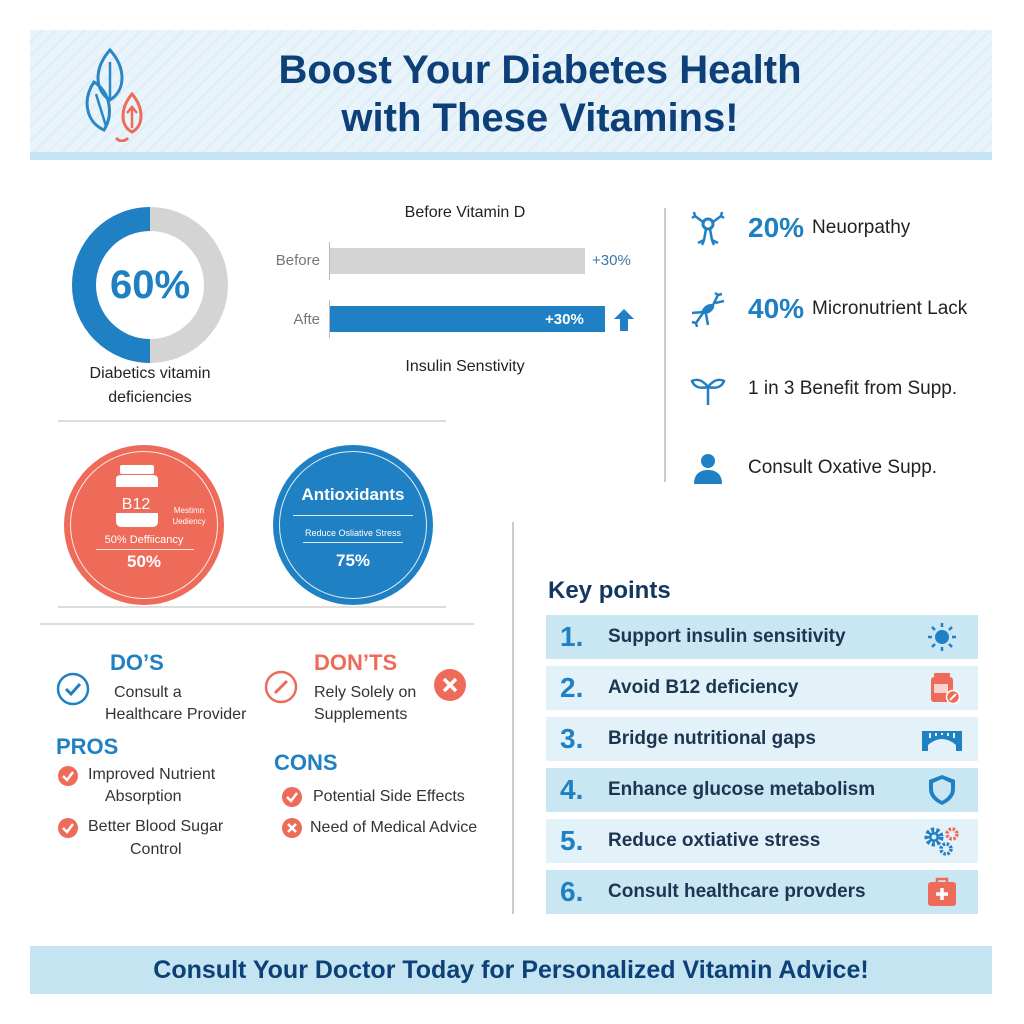  What do you see at coordinates (365, 692) in the screenshot?
I see `donts-line-1: Rely Solely on` at bounding box center [365, 692].